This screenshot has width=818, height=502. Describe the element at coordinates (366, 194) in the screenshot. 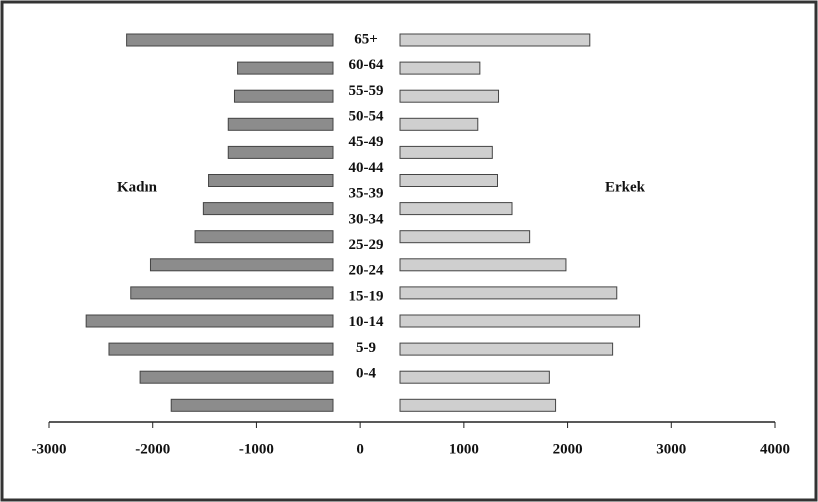

I see `category-label: 35-39` at that location.